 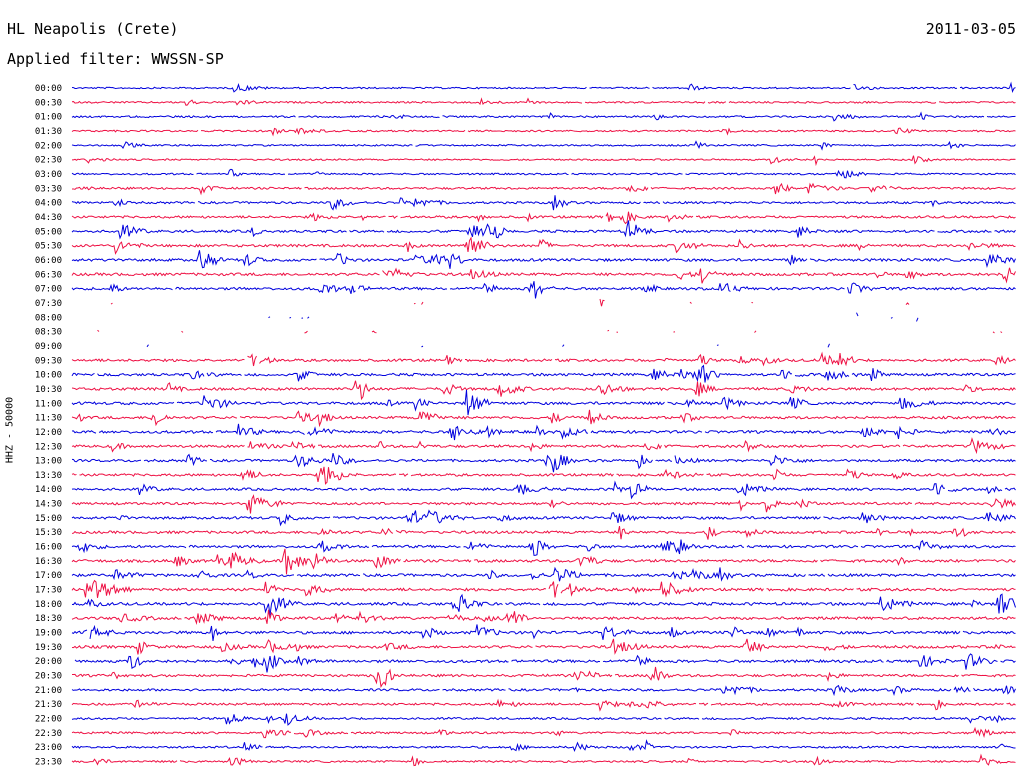 What do you see at coordinates (48, 333) in the screenshot?
I see `time-label-0830: 08:30` at bounding box center [48, 333].